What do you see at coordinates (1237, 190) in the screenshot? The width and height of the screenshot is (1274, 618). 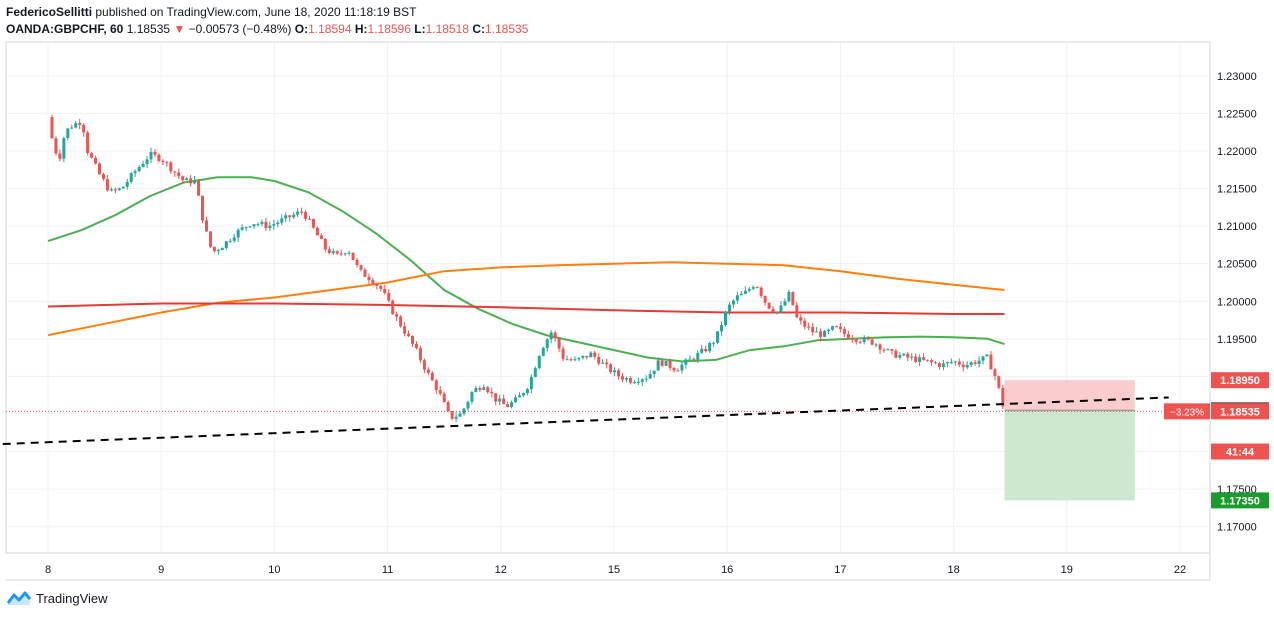 I see `y-tick-label: 1.21500` at bounding box center [1237, 190].